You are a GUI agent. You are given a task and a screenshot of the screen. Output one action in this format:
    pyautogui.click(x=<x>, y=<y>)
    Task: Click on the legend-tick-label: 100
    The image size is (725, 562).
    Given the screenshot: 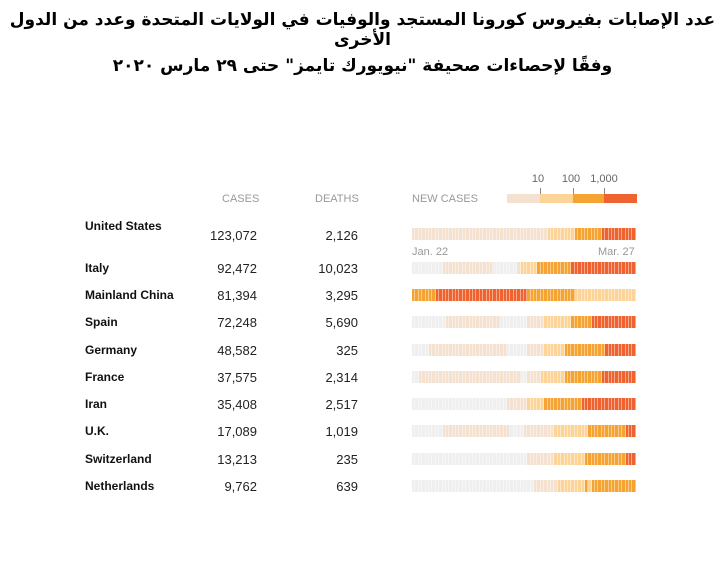 What is the action you would take?
    pyautogui.click(x=571, y=179)
    